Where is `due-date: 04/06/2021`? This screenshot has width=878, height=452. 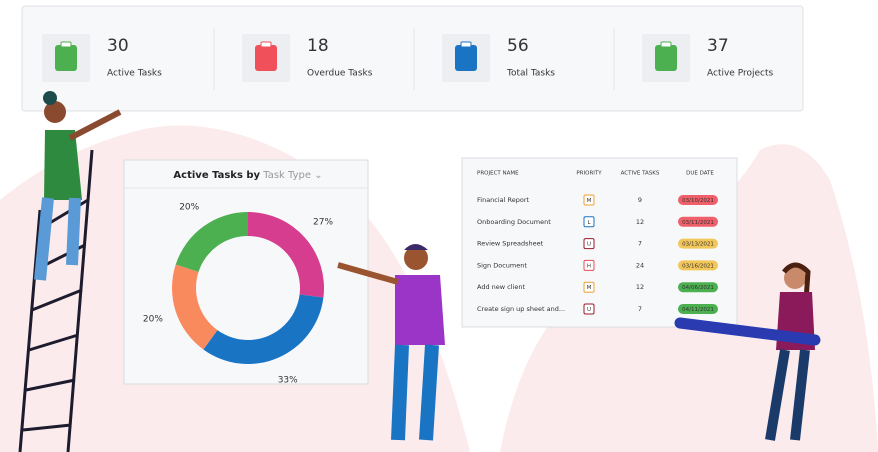
due-date: 04/06/2021 is located at coordinates (698, 288).